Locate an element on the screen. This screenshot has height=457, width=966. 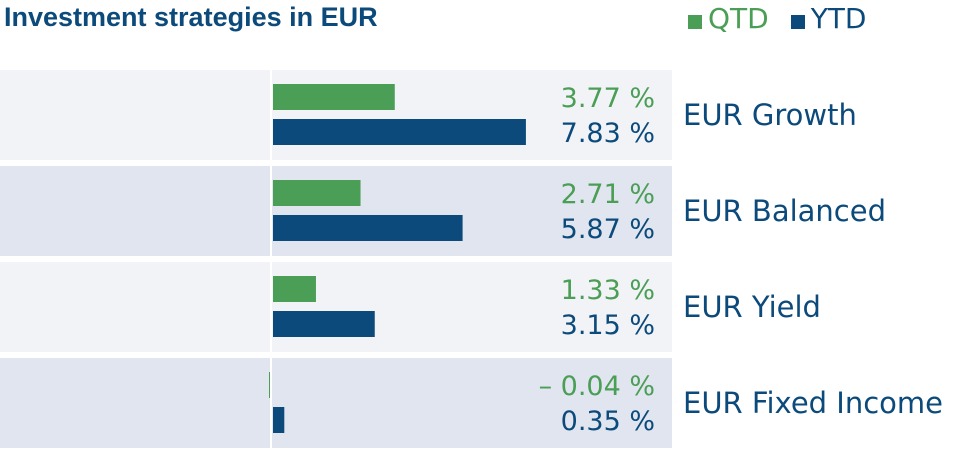
value-label-ytd: 0.35 % is located at coordinates (608, 421).